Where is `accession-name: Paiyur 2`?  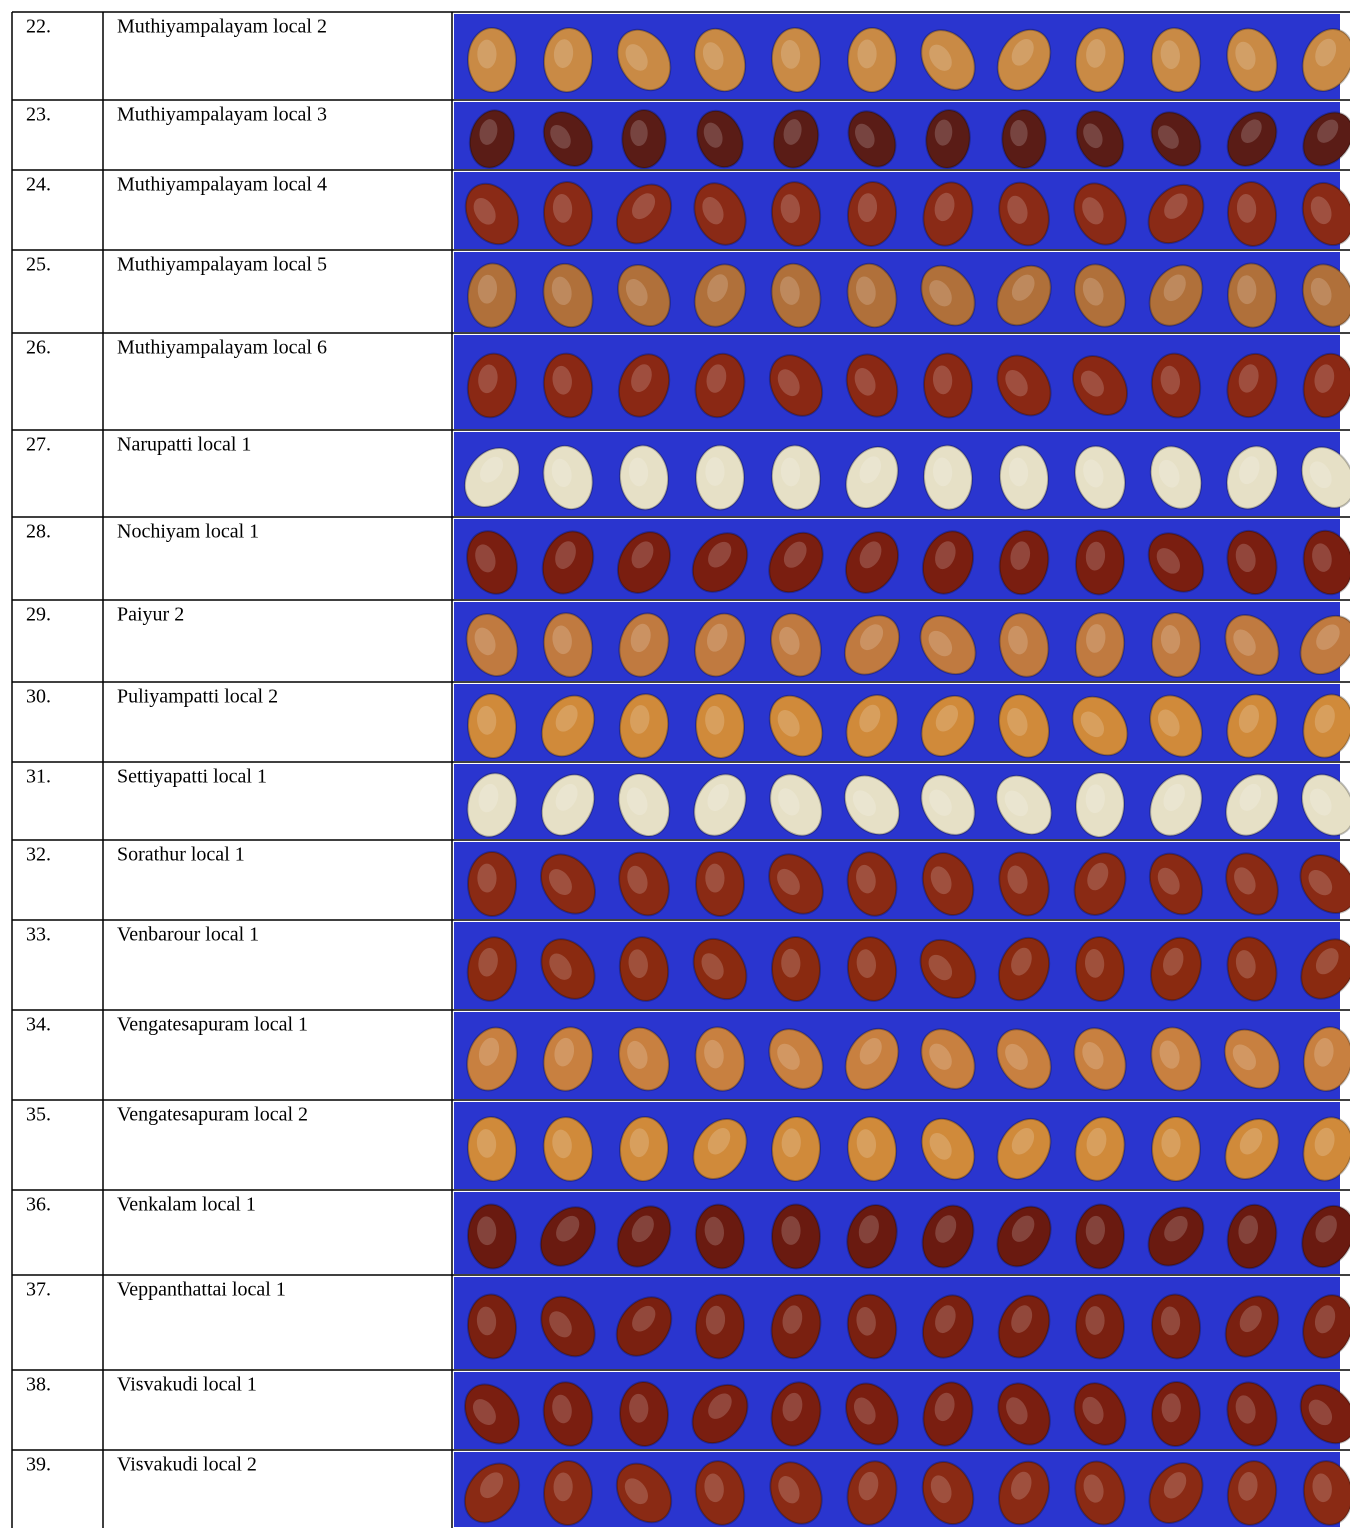 accession-name: Paiyur 2 is located at coordinates (150, 615).